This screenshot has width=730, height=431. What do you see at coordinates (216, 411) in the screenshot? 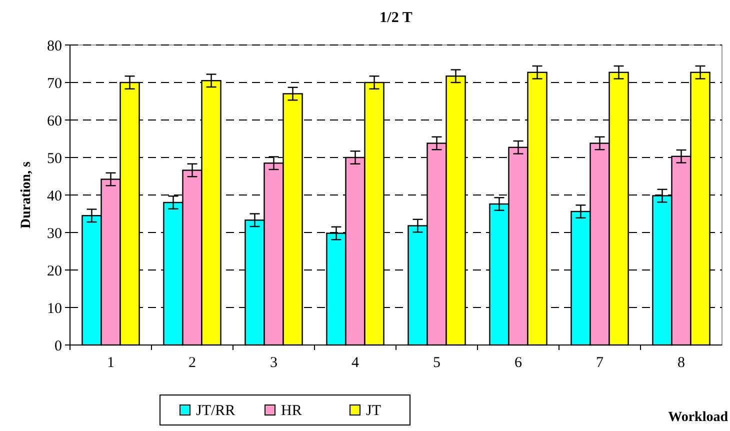
I see `legend-label: JT/RR` at bounding box center [216, 411].